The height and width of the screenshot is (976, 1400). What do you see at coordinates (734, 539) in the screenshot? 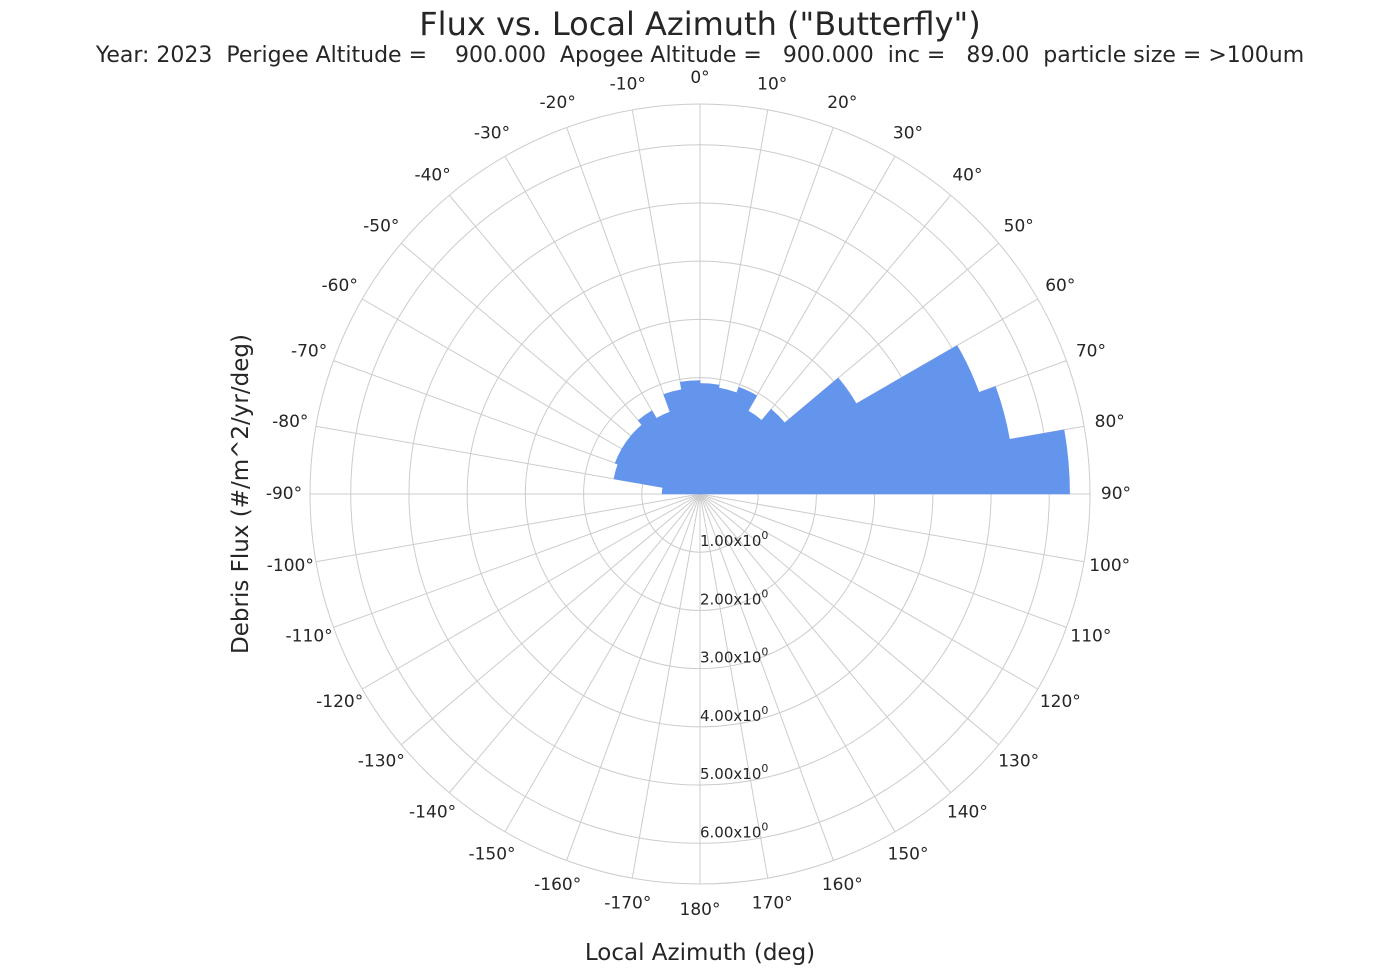
I see `r-tick-label: 1.00x100` at bounding box center [734, 539].